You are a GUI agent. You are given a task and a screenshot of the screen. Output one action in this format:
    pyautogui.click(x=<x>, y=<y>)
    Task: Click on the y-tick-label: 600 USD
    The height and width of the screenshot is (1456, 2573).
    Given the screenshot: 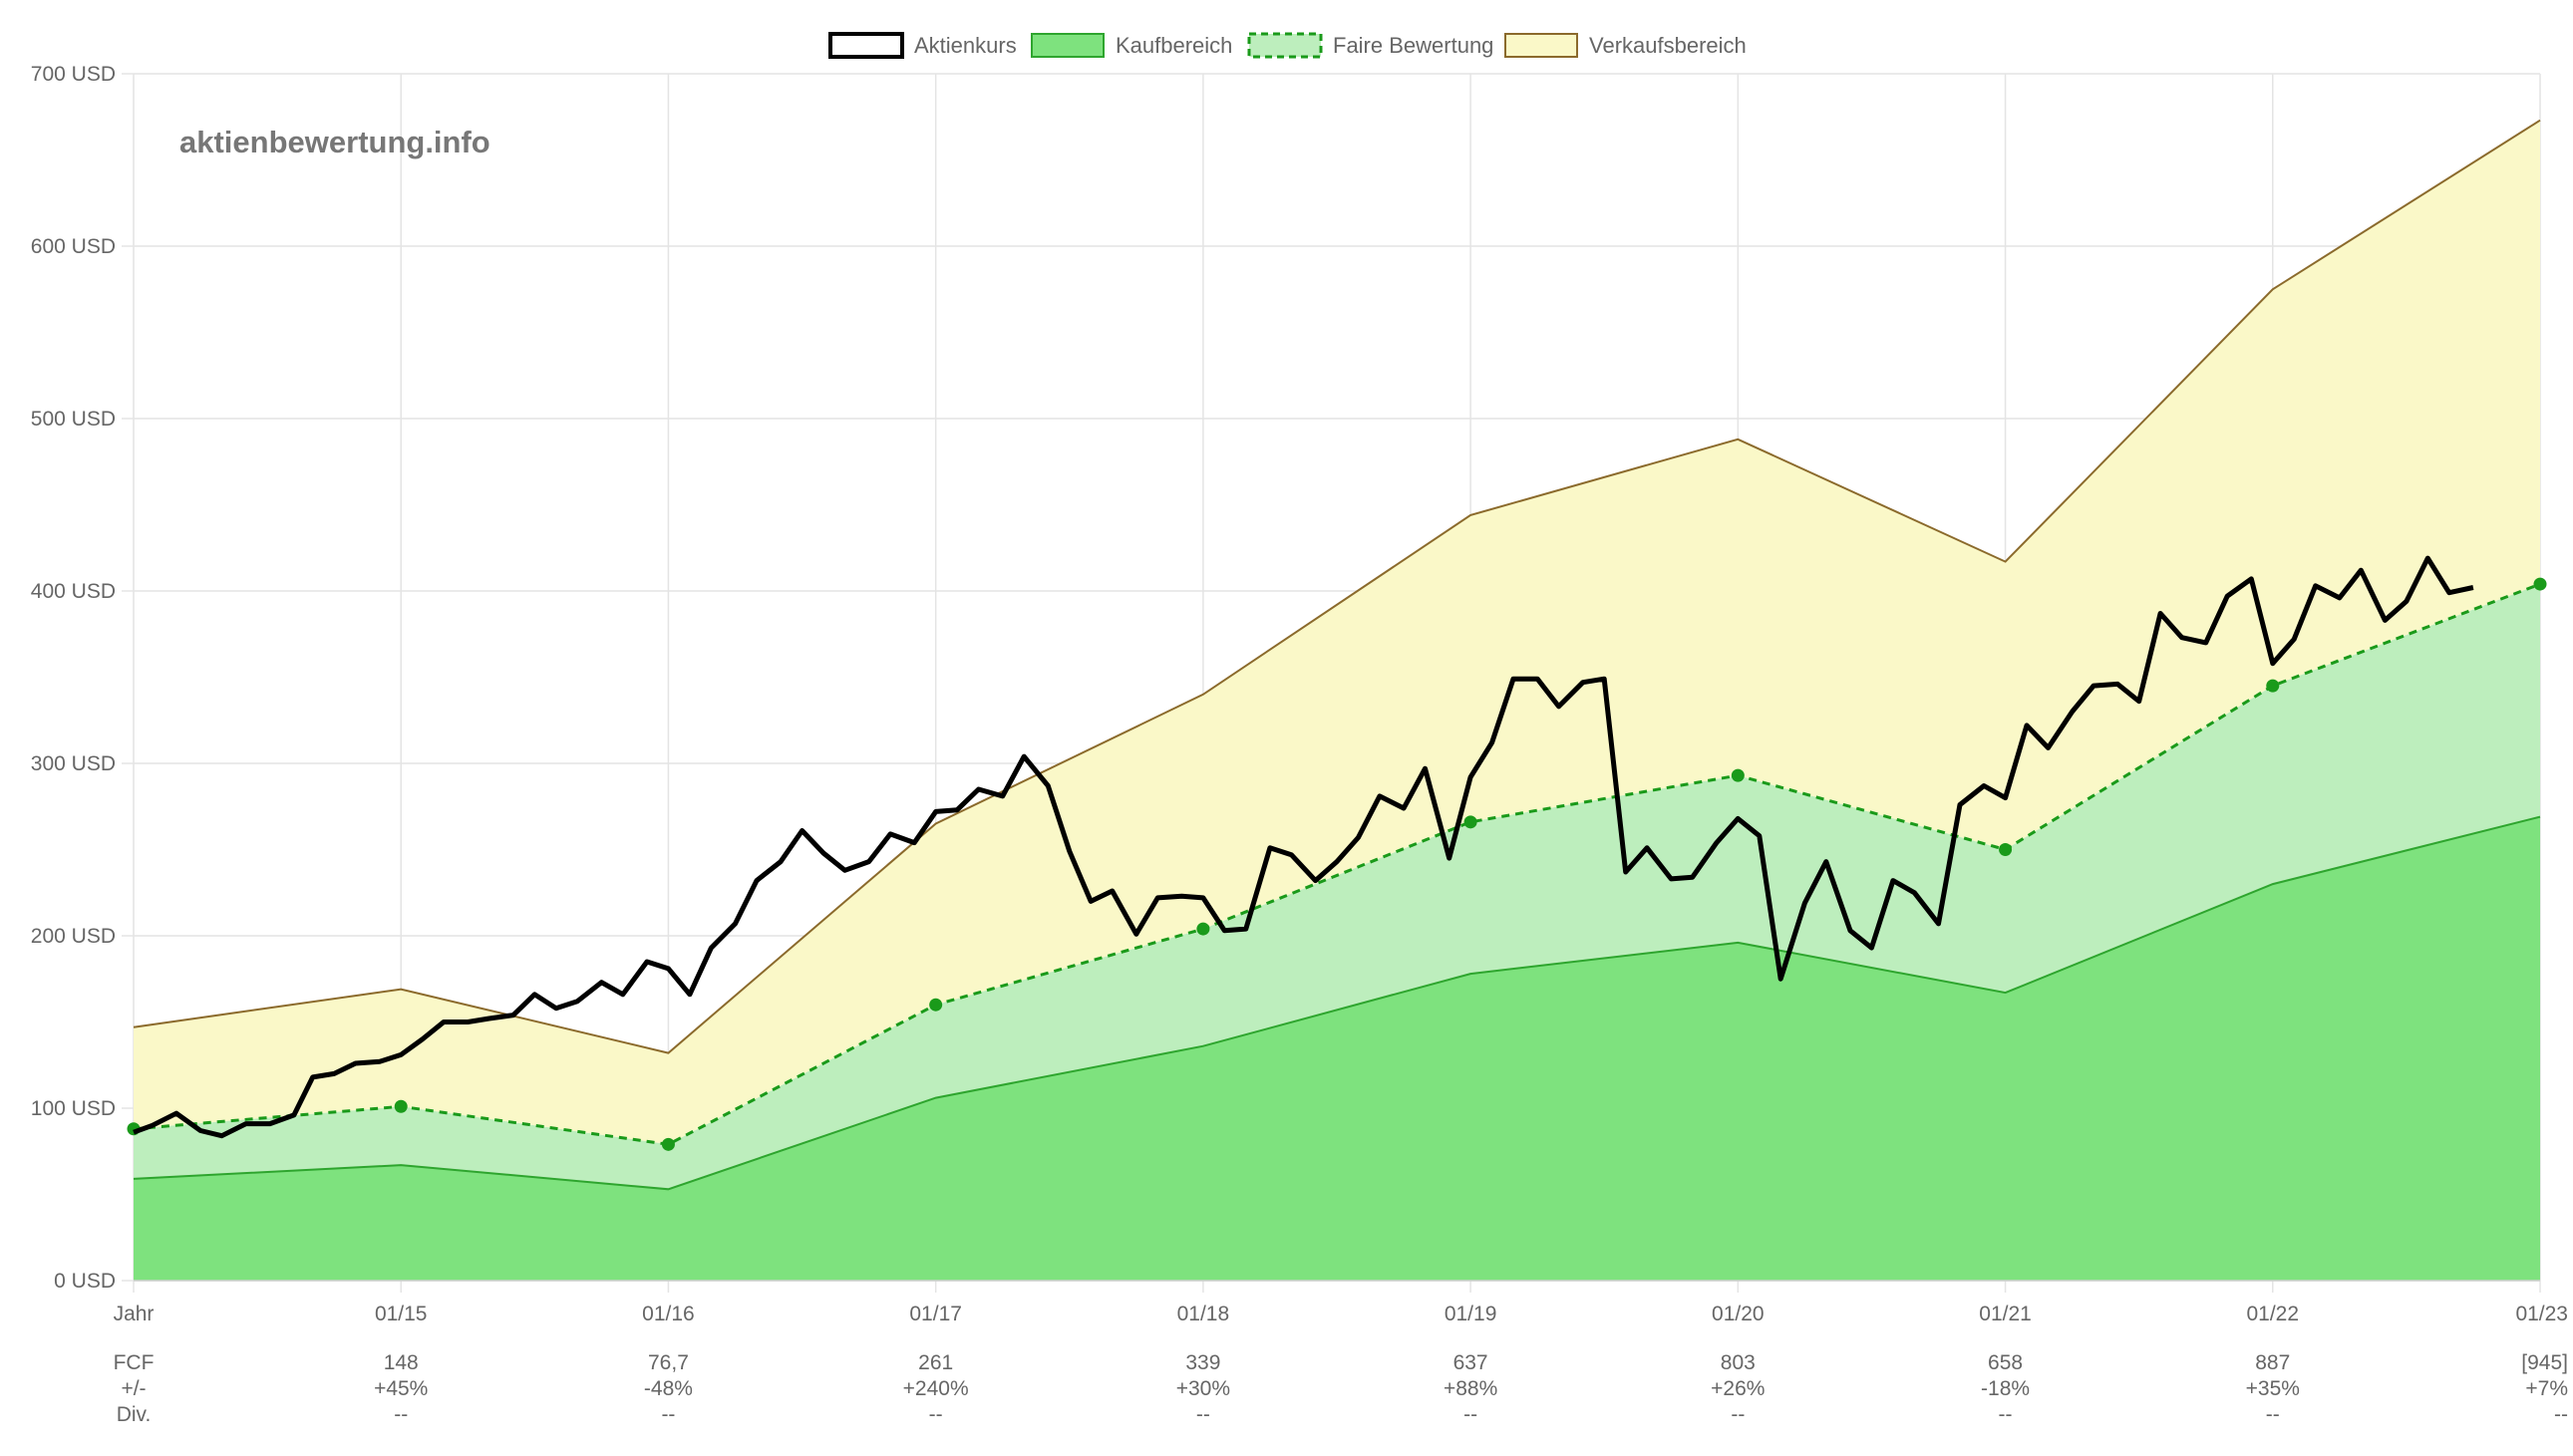 What is the action you would take?
    pyautogui.click(x=73, y=246)
    